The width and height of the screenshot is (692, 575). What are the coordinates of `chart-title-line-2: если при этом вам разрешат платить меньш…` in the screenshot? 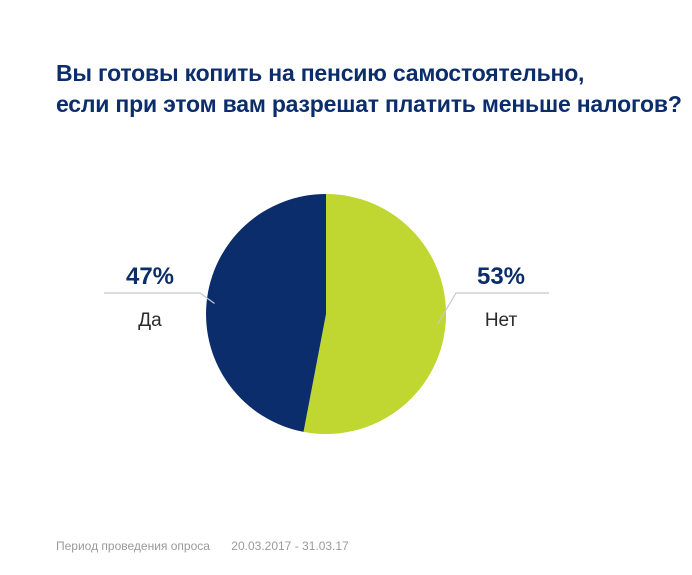 It's located at (369, 104).